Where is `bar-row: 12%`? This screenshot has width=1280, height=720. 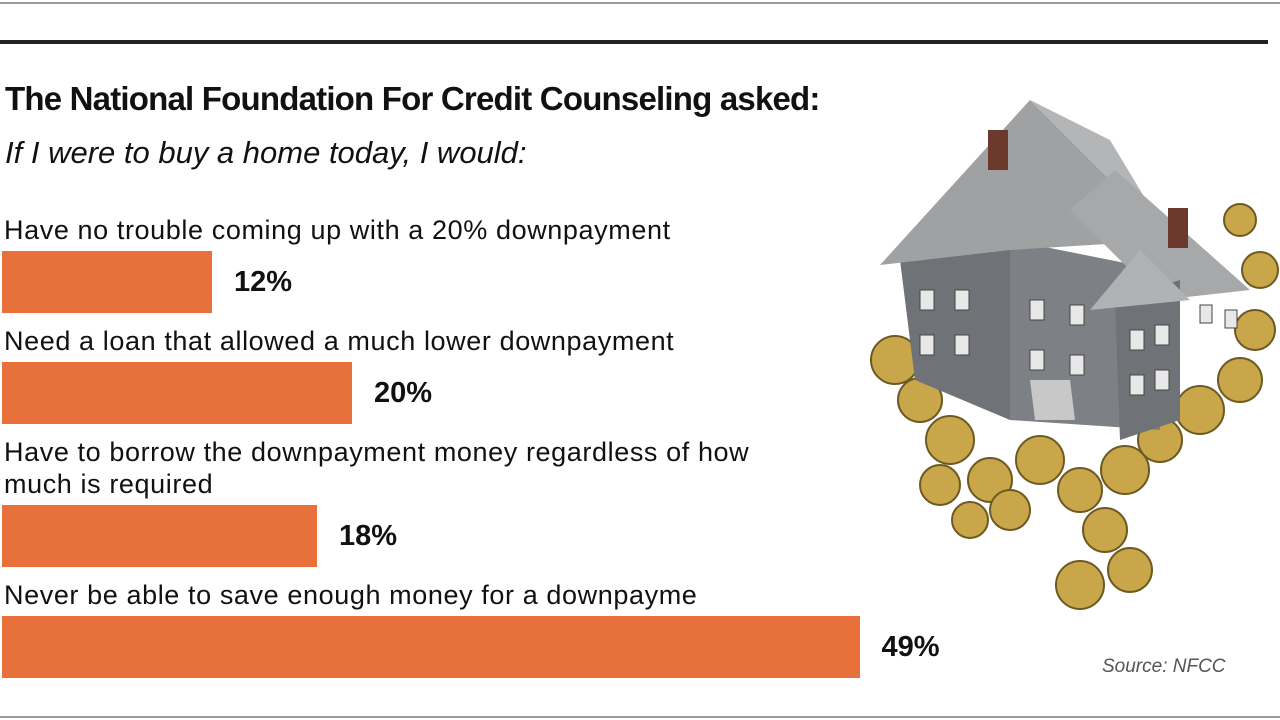 bar-row: 12% is located at coordinates (500, 282).